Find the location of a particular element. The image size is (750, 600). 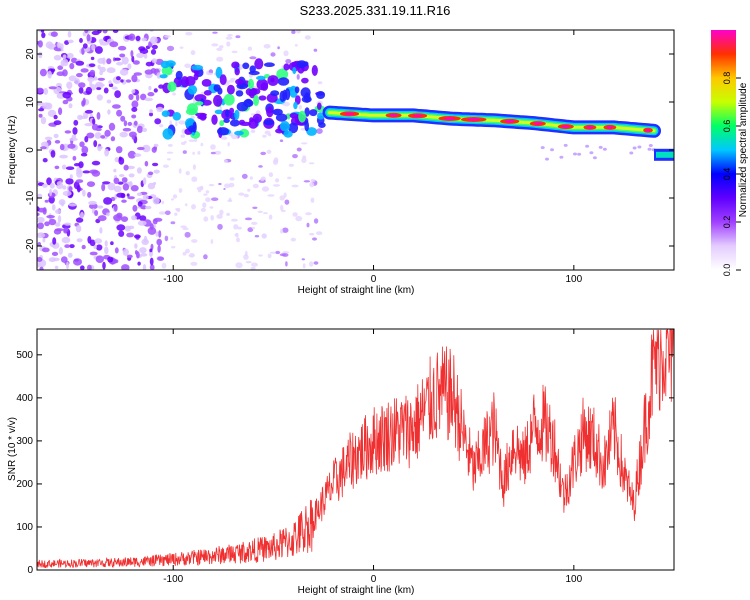

x-tick-label: -100 is located at coordinates (173, 279).